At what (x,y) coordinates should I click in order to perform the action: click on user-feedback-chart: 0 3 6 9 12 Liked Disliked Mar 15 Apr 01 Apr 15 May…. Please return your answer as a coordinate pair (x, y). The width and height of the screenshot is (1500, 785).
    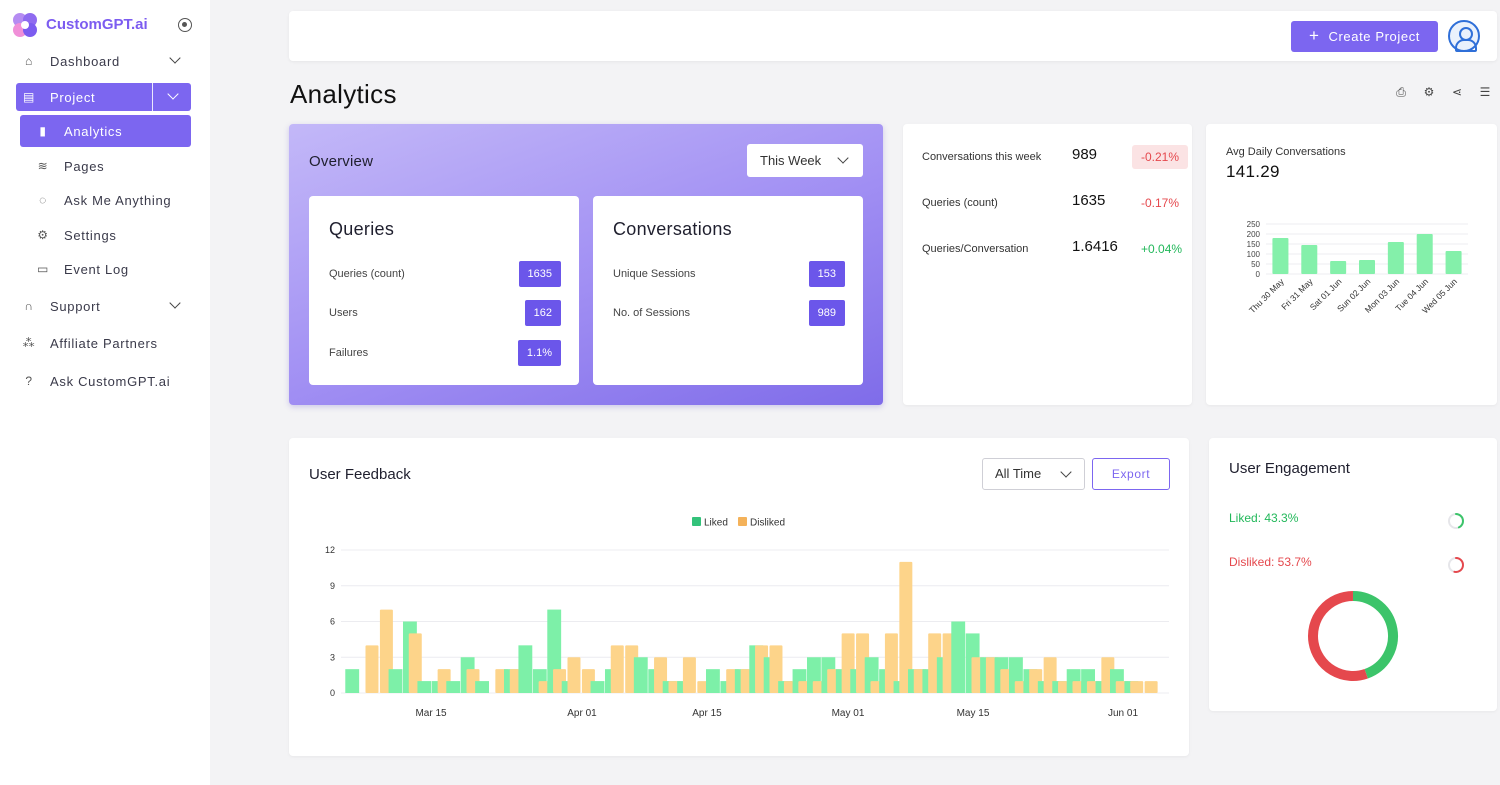
    Looking at the image, I should click on (747, 618).